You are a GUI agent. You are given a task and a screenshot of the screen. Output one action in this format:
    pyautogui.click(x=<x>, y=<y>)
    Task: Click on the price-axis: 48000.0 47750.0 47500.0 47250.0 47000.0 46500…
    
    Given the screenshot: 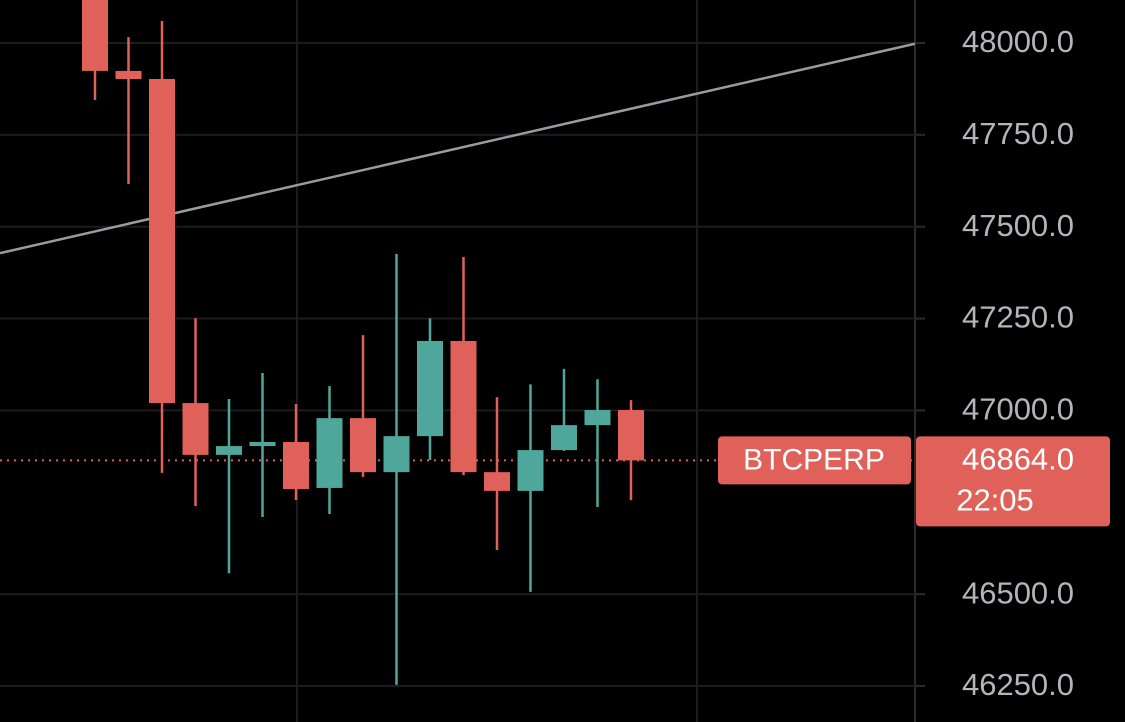 What is the action you would take?
    pyautogui.click(x=994, y=363)
    